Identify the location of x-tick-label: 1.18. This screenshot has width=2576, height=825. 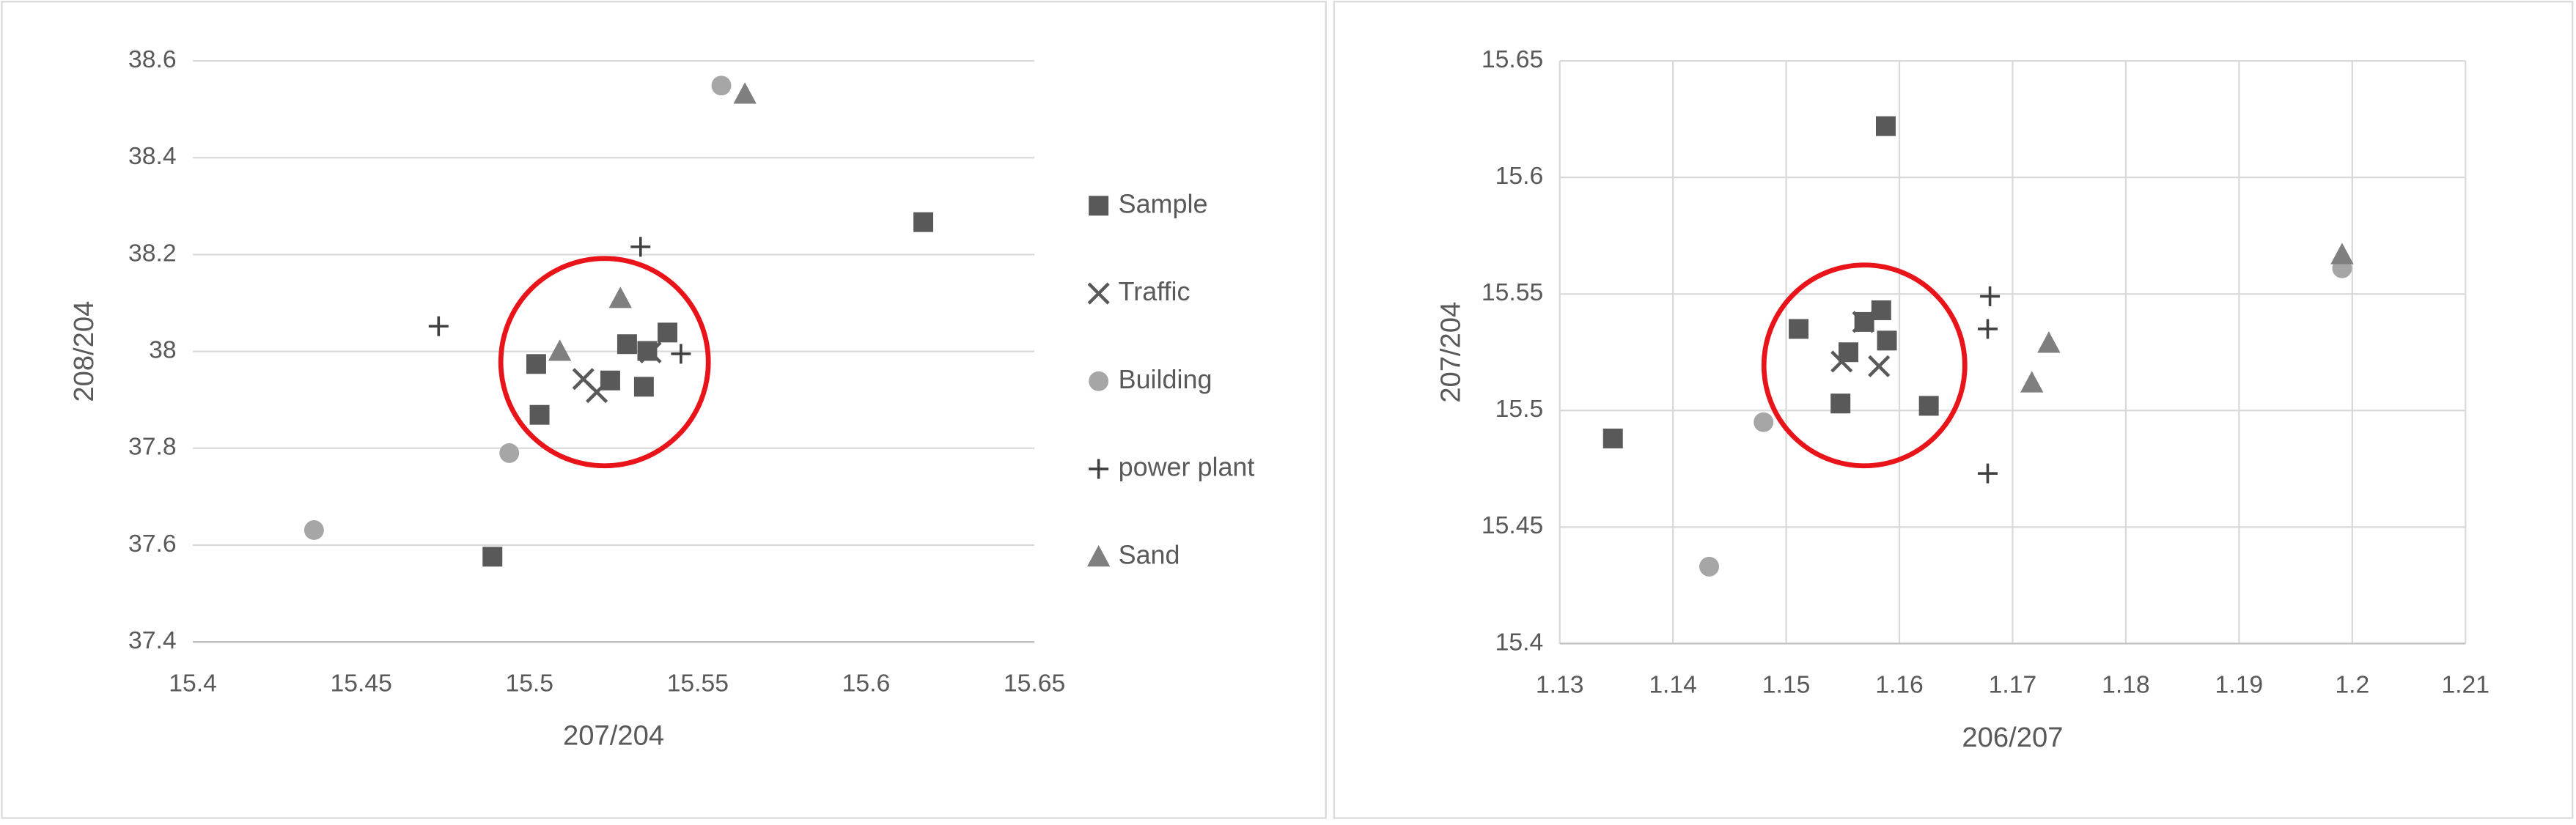
(2126, 685).